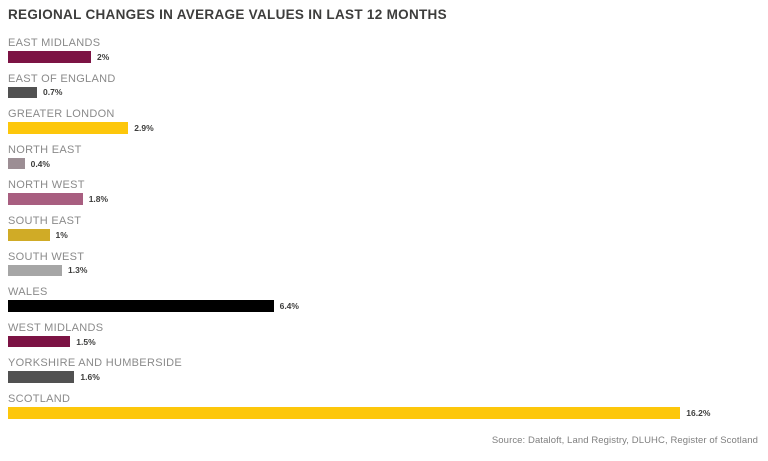  What do you see at coordinates (53, 92) in the screenshot?
I see `value-label: 0.7%` at bounding box center [53, 92].